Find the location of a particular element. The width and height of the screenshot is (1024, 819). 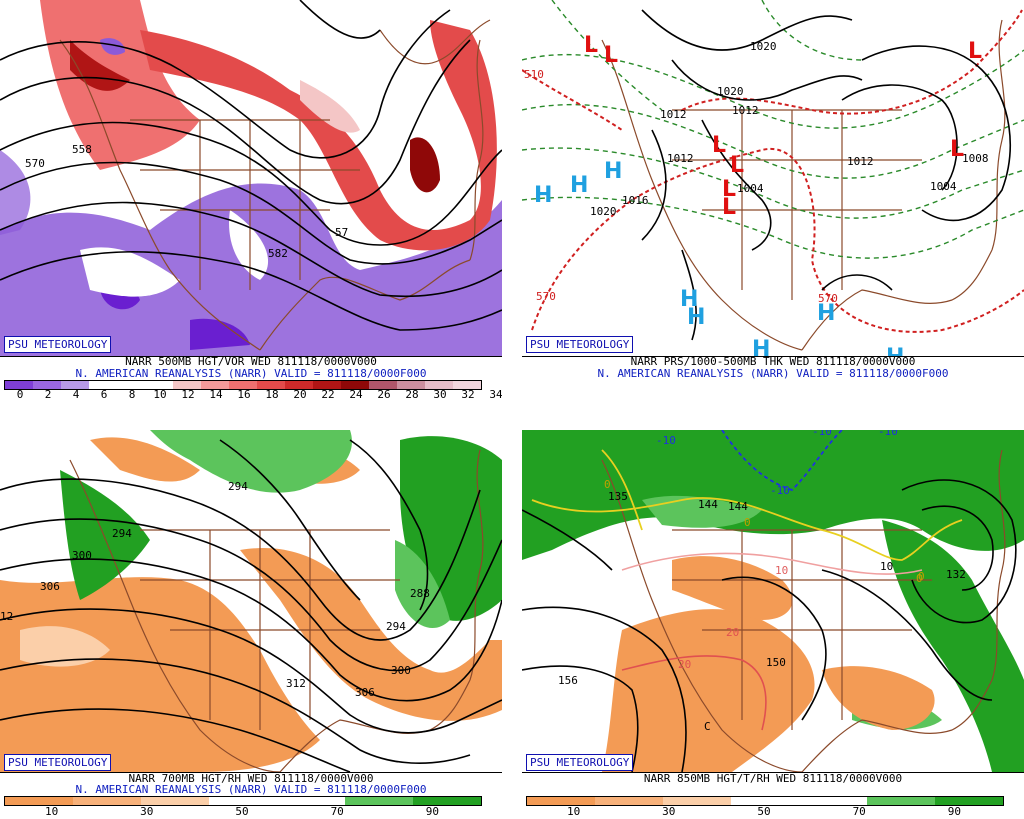

scale-label: 32 is located at coordinates (468, 394).